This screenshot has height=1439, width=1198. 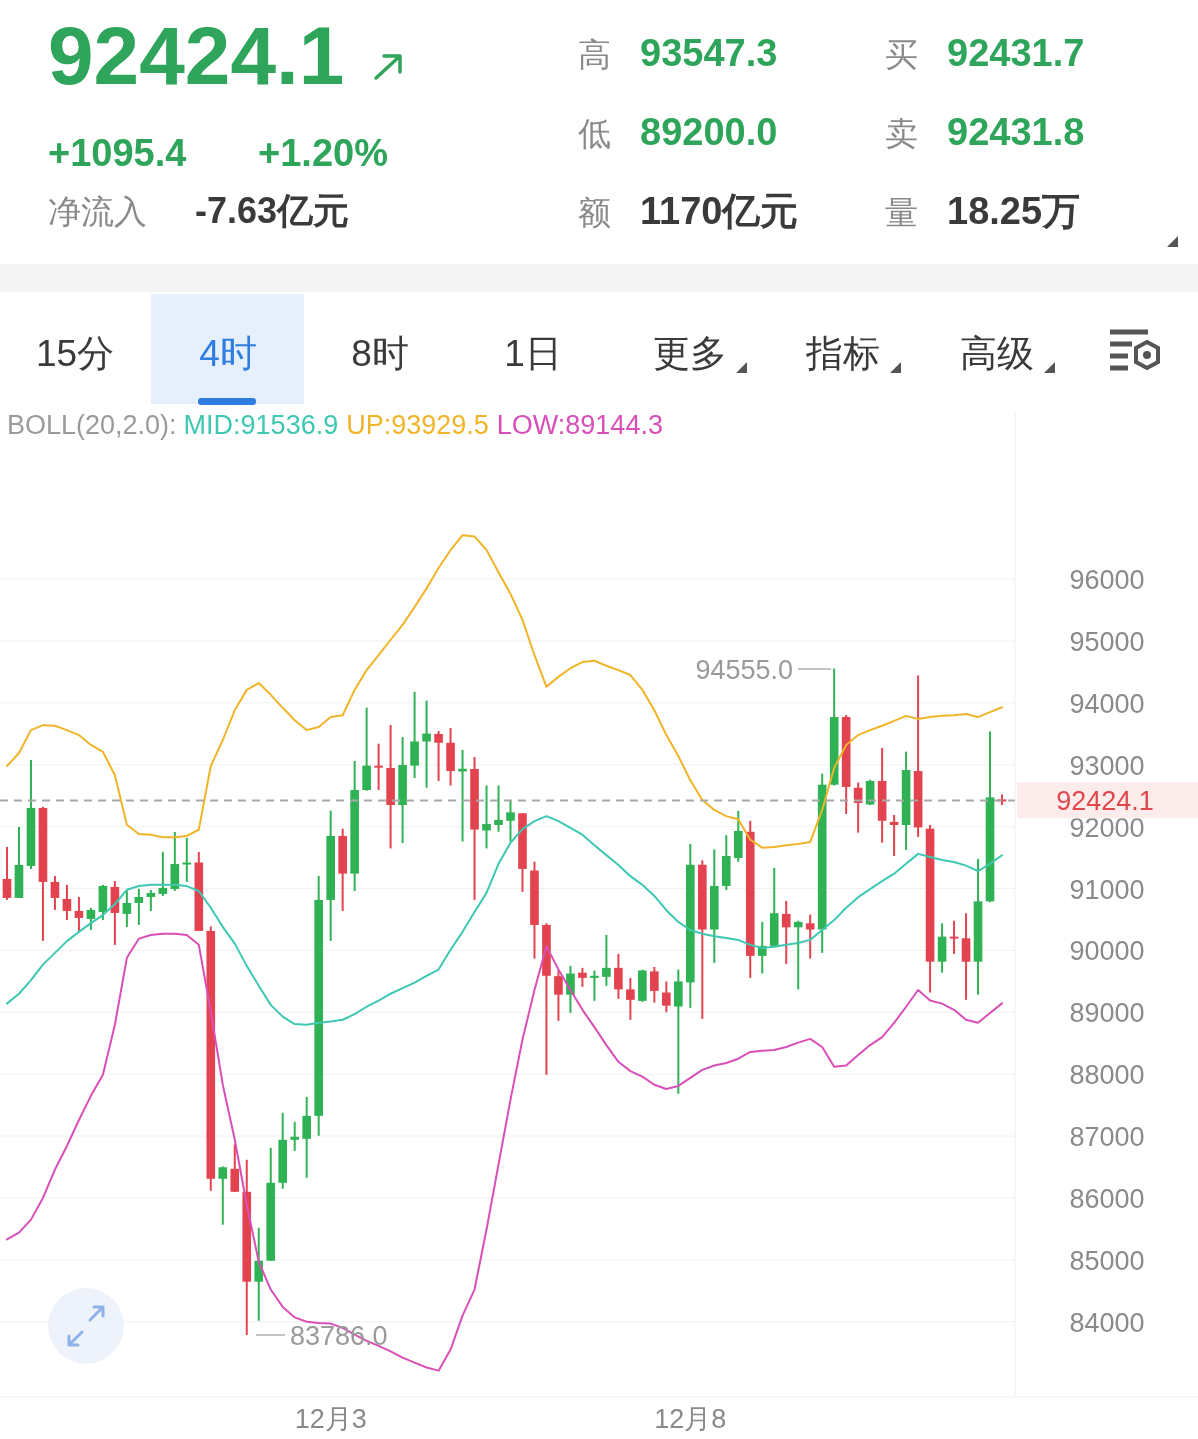 I want to click on text: 更多, so click(x=690, y=353).